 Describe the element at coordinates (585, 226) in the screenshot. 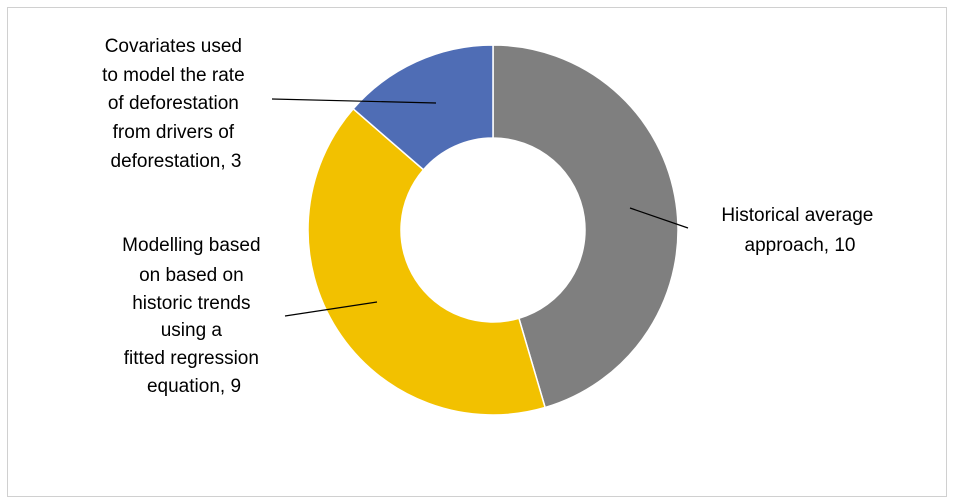

I see `slice-historical-average` at that location.